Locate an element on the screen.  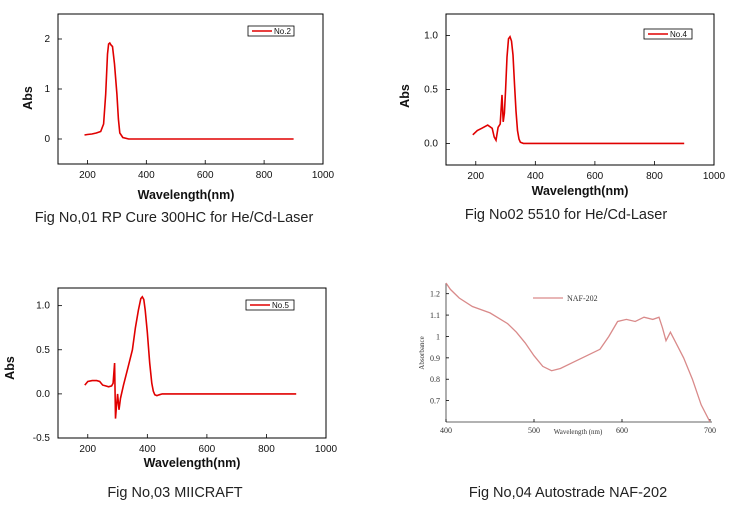
y-tick-label: 2 is located at coordinates (47, 39).